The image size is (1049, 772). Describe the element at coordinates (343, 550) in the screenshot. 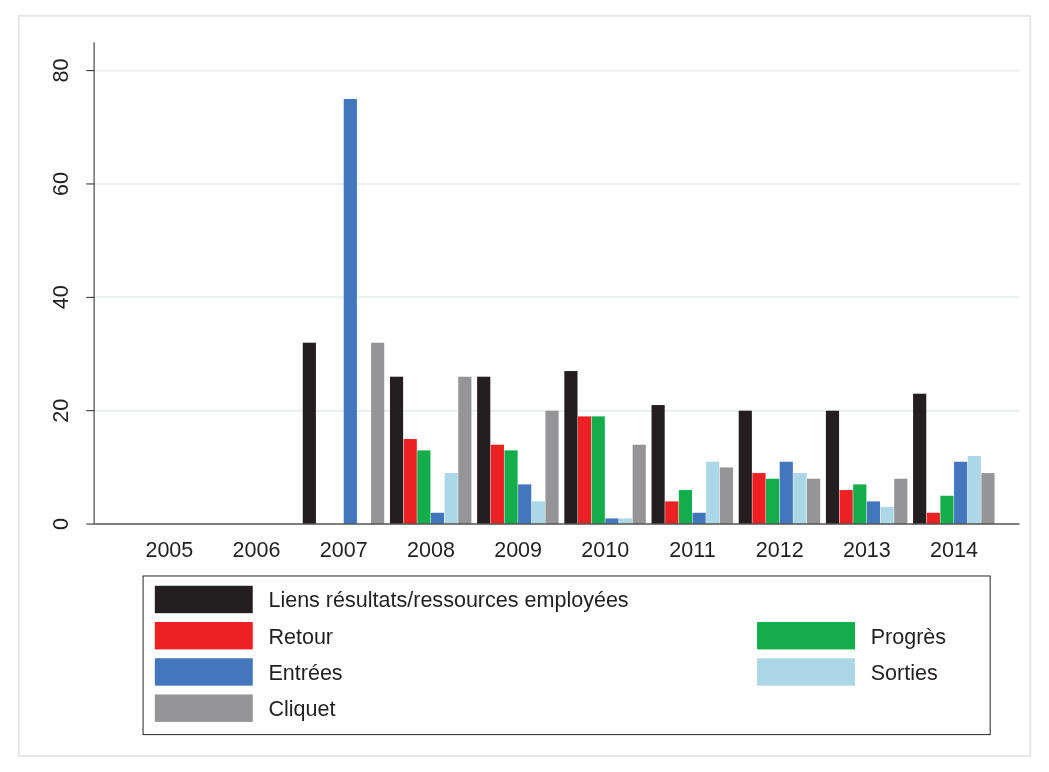

I see `x-tick-label: 2007` at that location.